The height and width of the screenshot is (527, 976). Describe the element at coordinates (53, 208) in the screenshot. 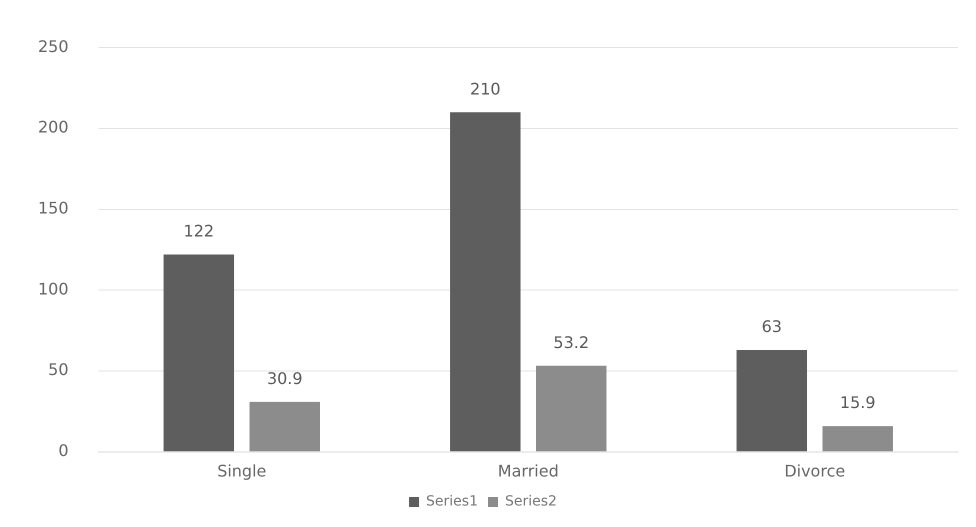

I see `y-tick-label: 150` at that location.